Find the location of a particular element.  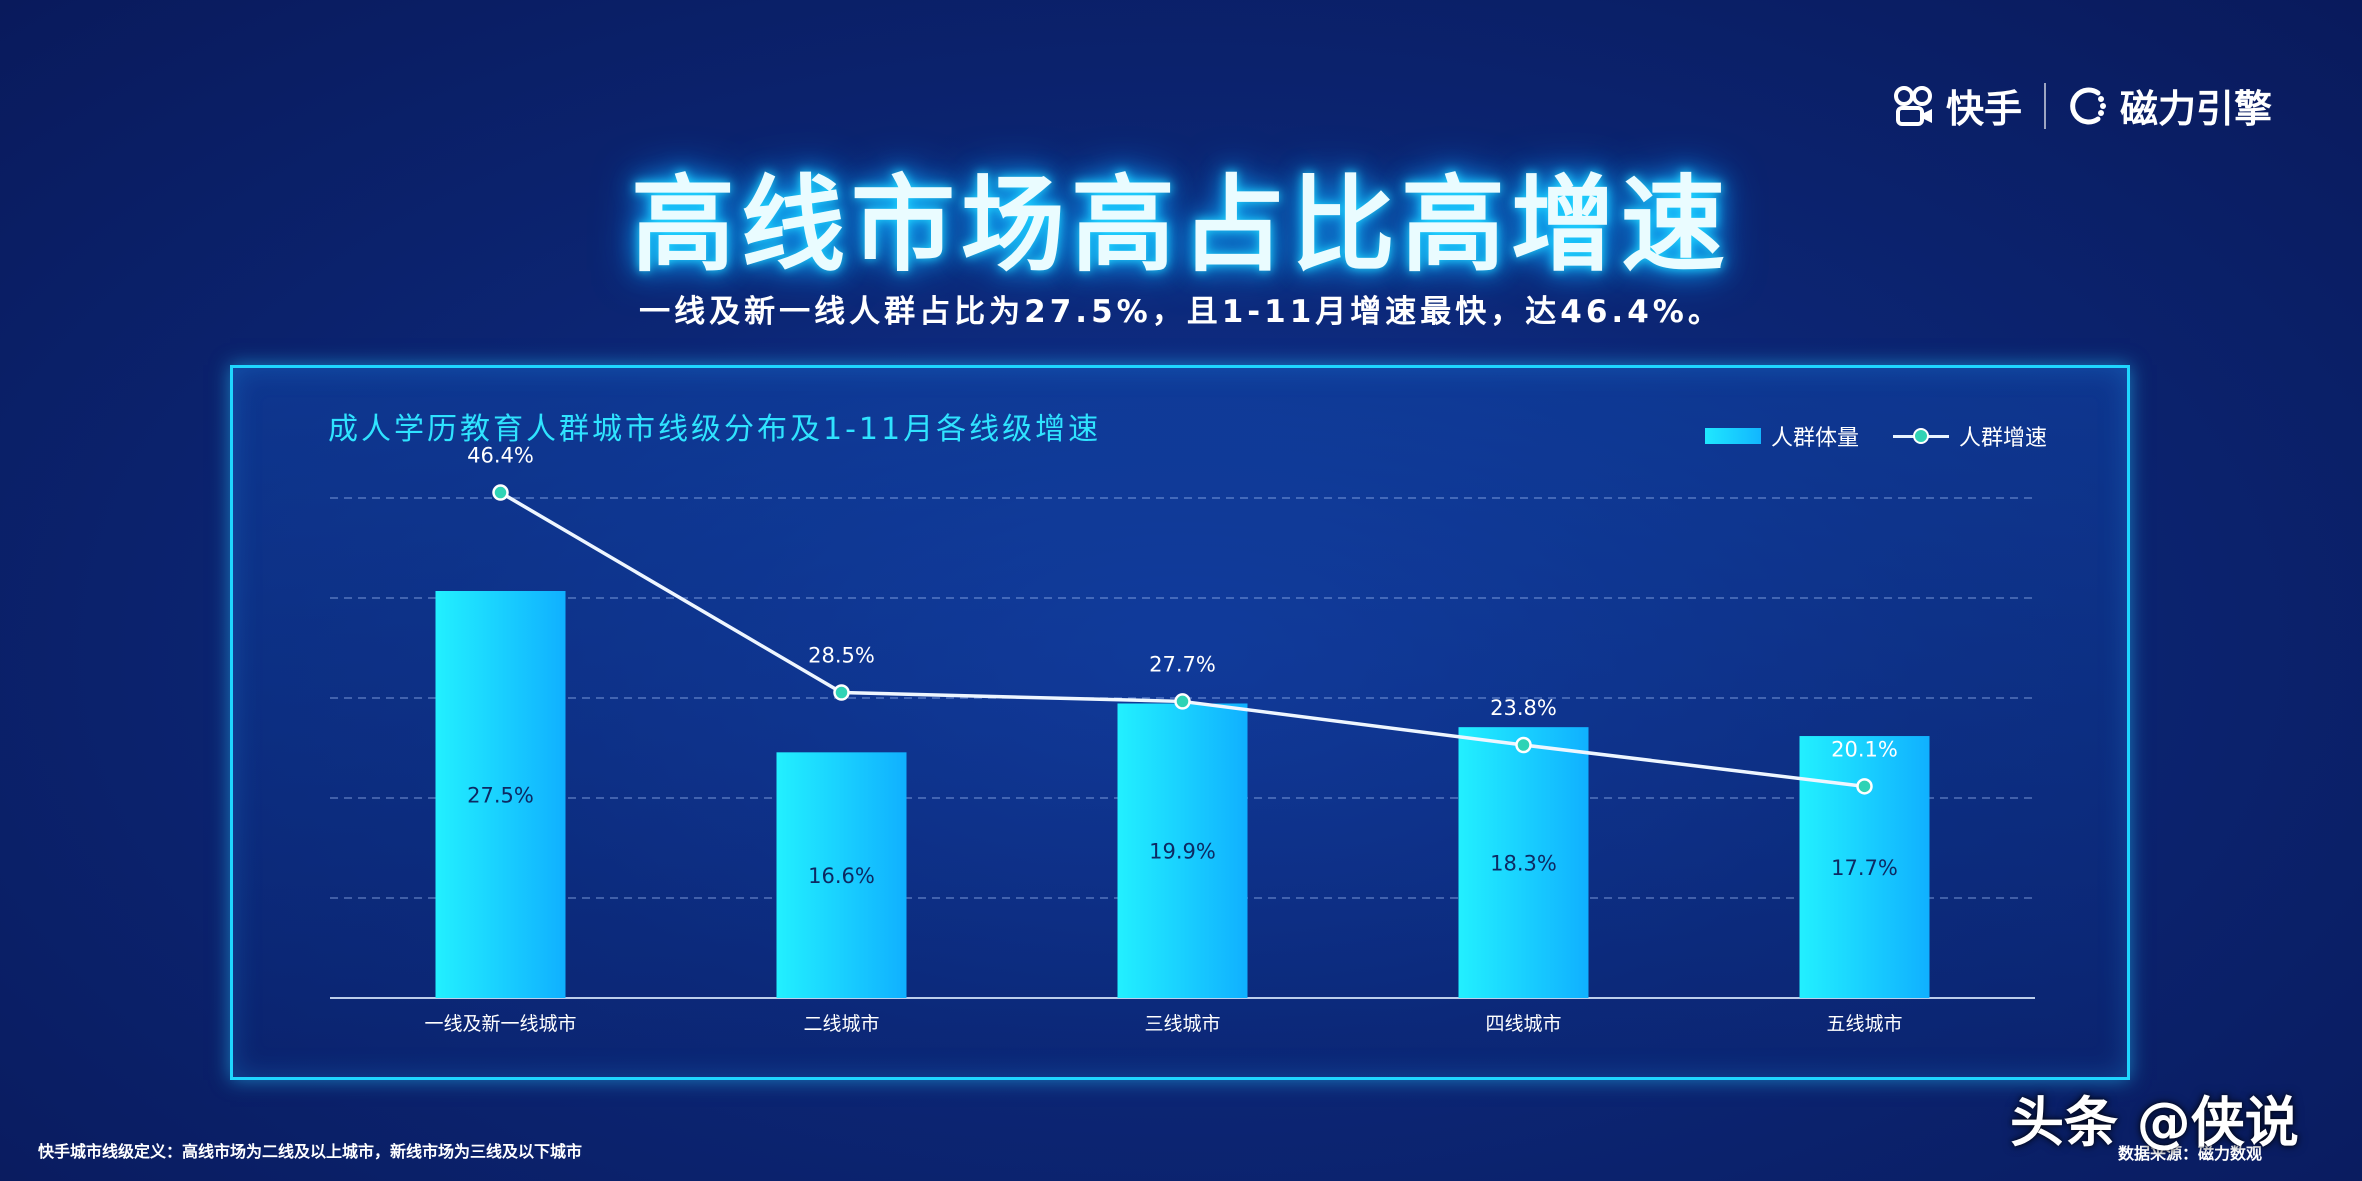

bar-value-label: 16.6% is located at coordinates (841, 876).